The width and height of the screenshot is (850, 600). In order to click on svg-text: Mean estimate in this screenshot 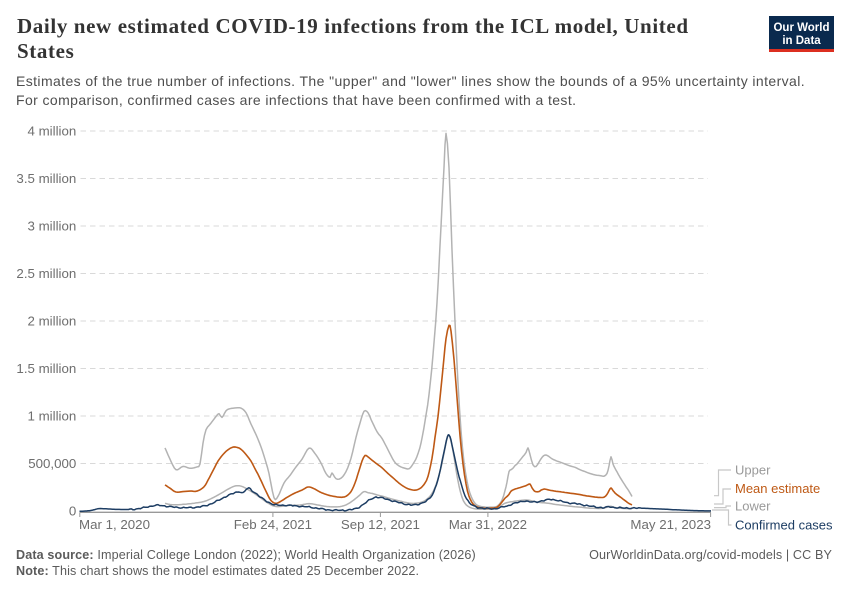, I will do `click(777, 488)`.